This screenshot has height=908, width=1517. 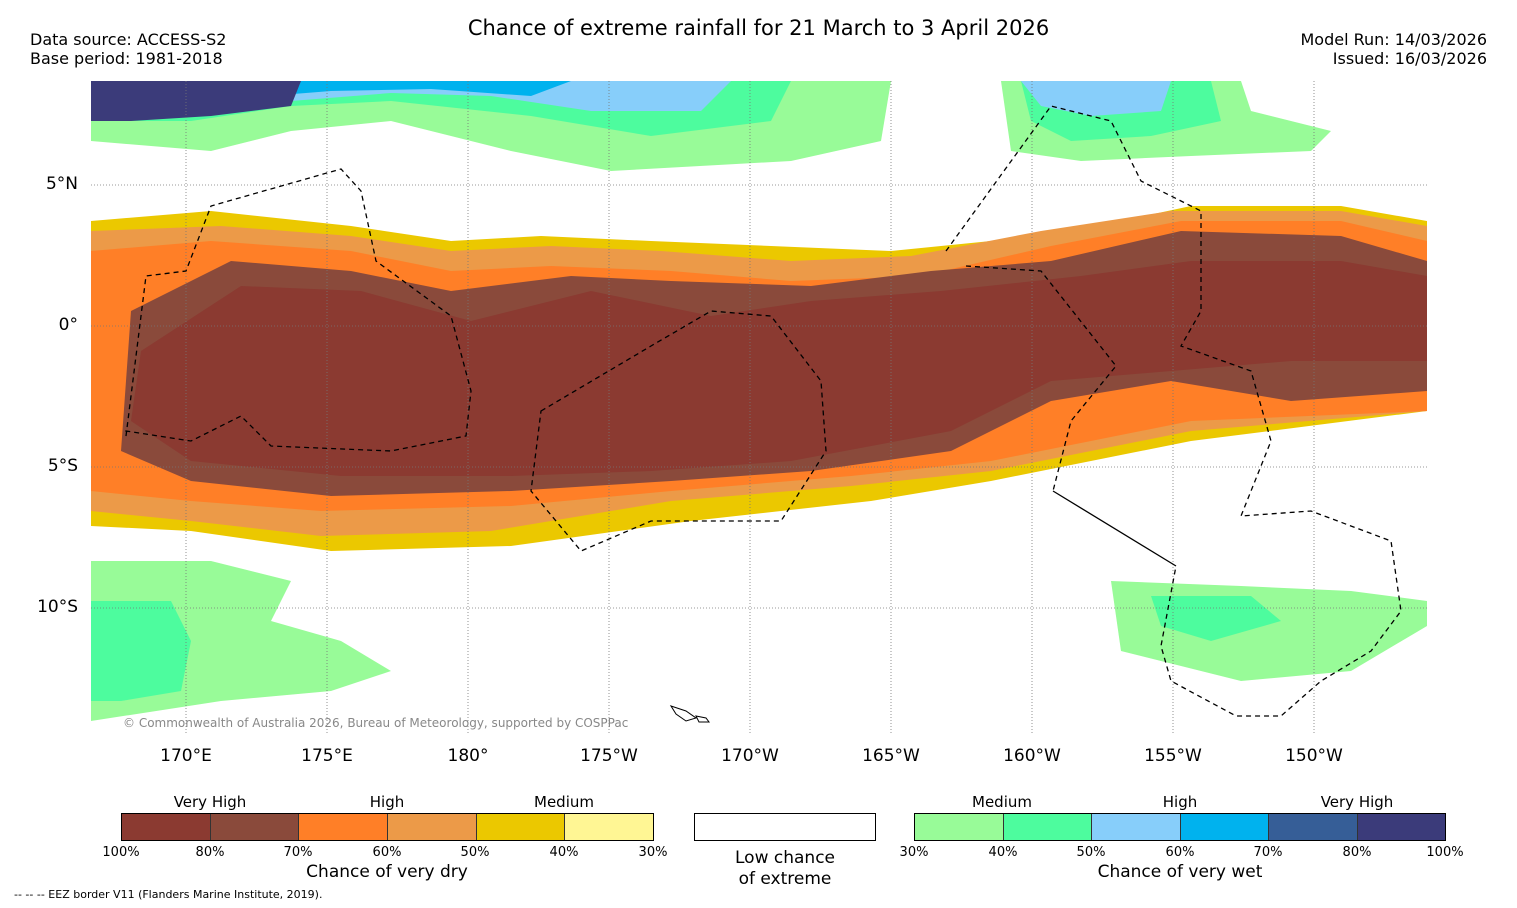 What do you see at coordinates (68, 325) in the screenshot?
I see `lat-label: 0°` at bounding box center [68, 325].